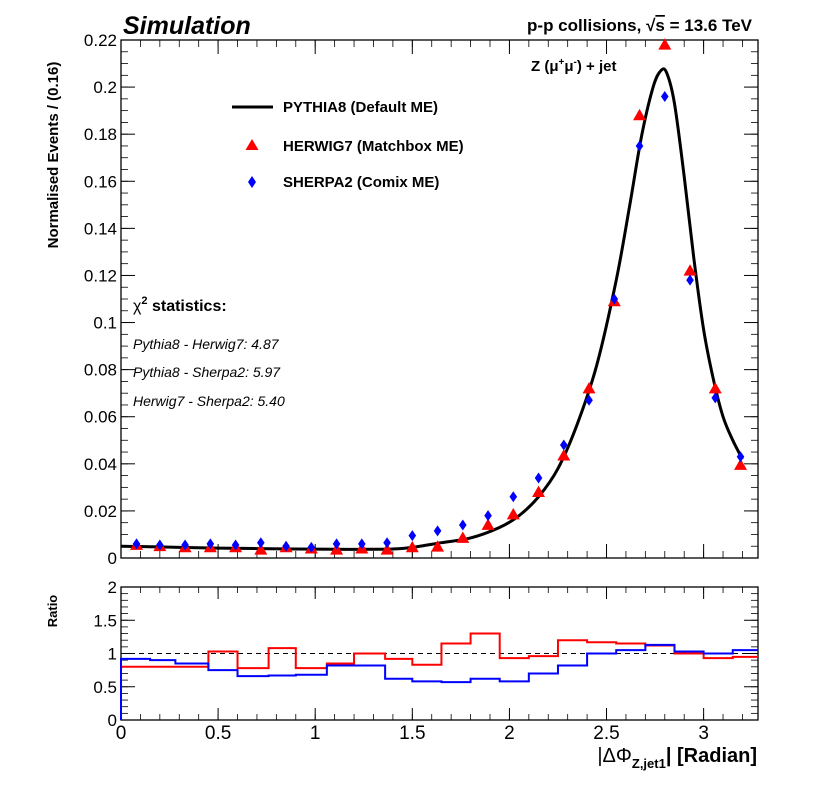 This screenshot has height=806, width=814. Describe the element at coordinates (361, 182) in the screenshot. I see `legend-label-sherpa2: SHERPA2 (Comix ME)` at that location.